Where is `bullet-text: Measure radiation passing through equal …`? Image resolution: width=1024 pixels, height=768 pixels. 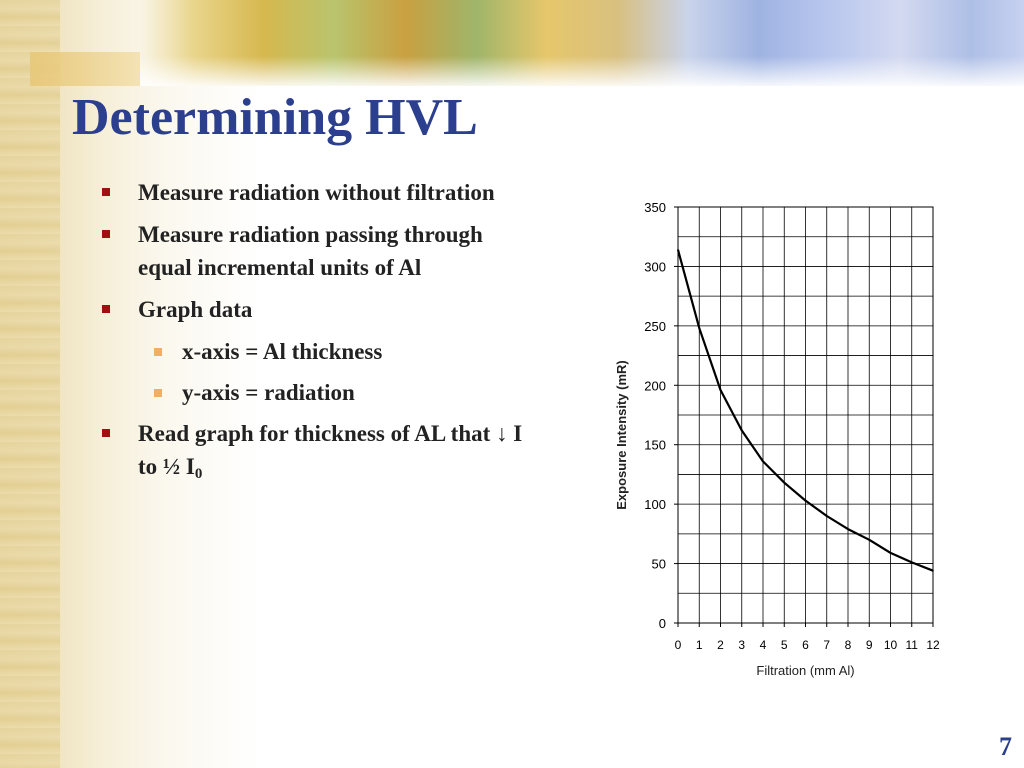 bullet-text: Measure radiation passing through equal … is located at coordinates (310, 251).